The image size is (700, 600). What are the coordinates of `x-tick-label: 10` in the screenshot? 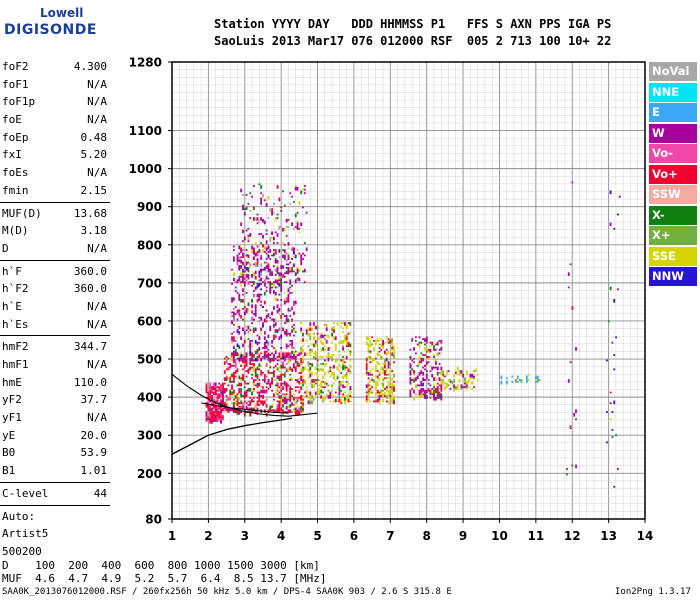 It's located at (499, 536).